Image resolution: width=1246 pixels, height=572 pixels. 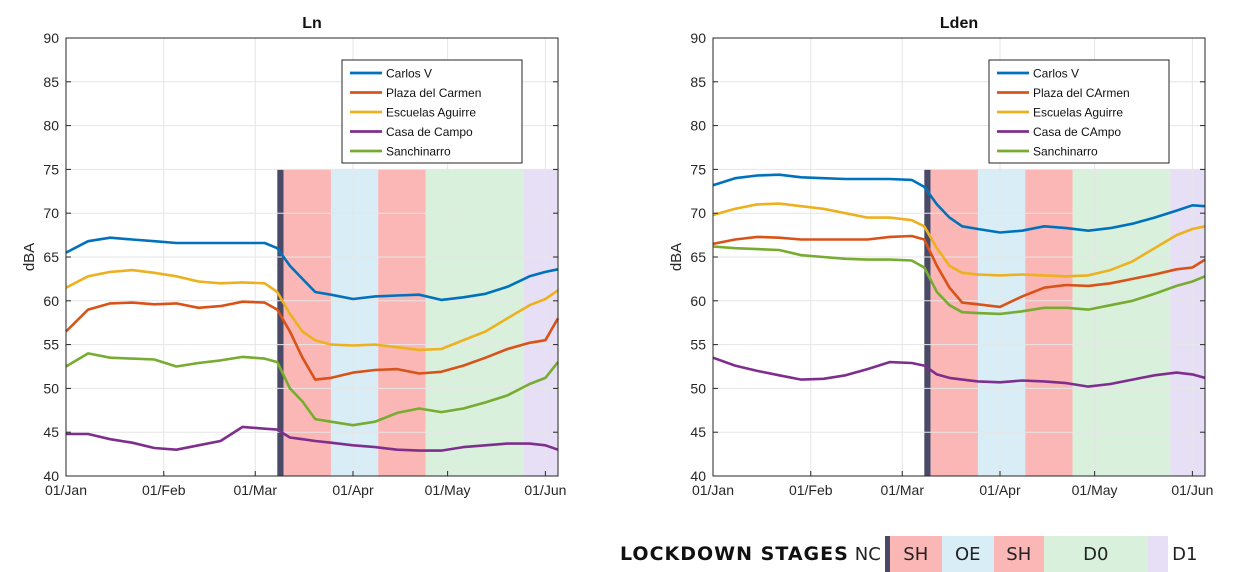 I want to click on stage-oe: OE, so click(x=967, y=554).